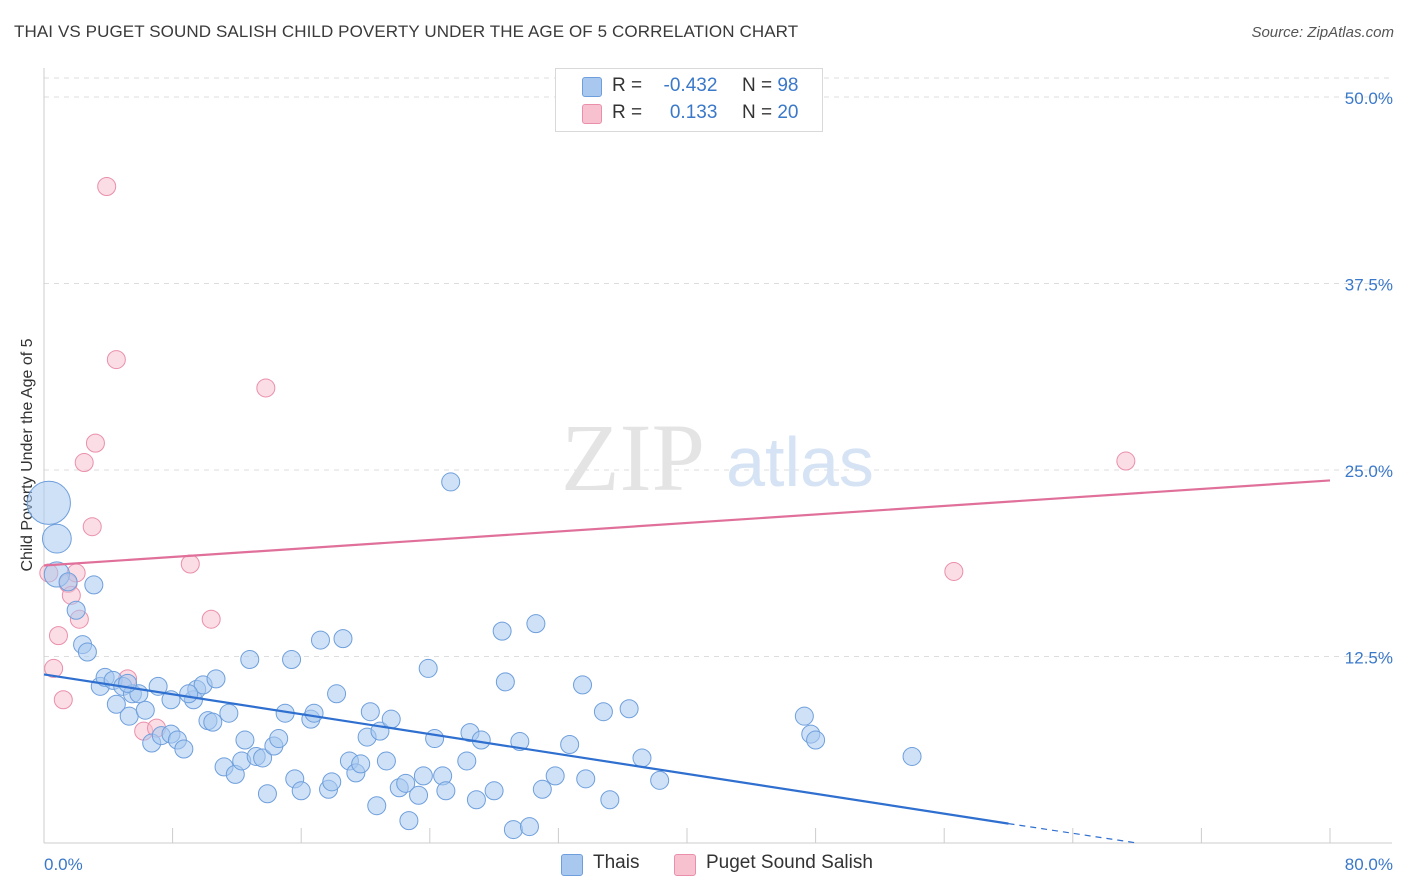 This screenshot has width=1406, height=892. What do you see at coordinates (800, 462) in the screenshot?
I see `watermark-atlas: atlas` at bounding box center [800, 462].